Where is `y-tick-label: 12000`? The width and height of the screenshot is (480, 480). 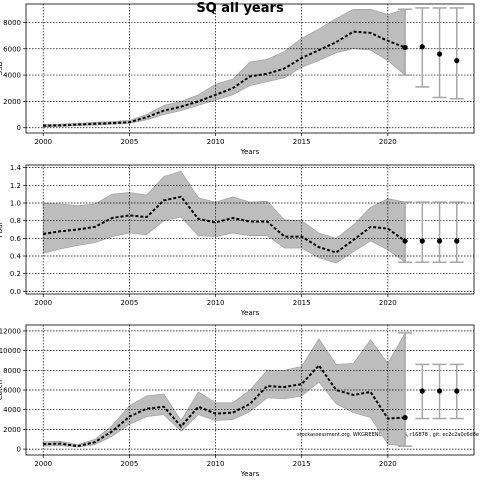
y-tick-label: 12000 is located at coordinates (10, 331).